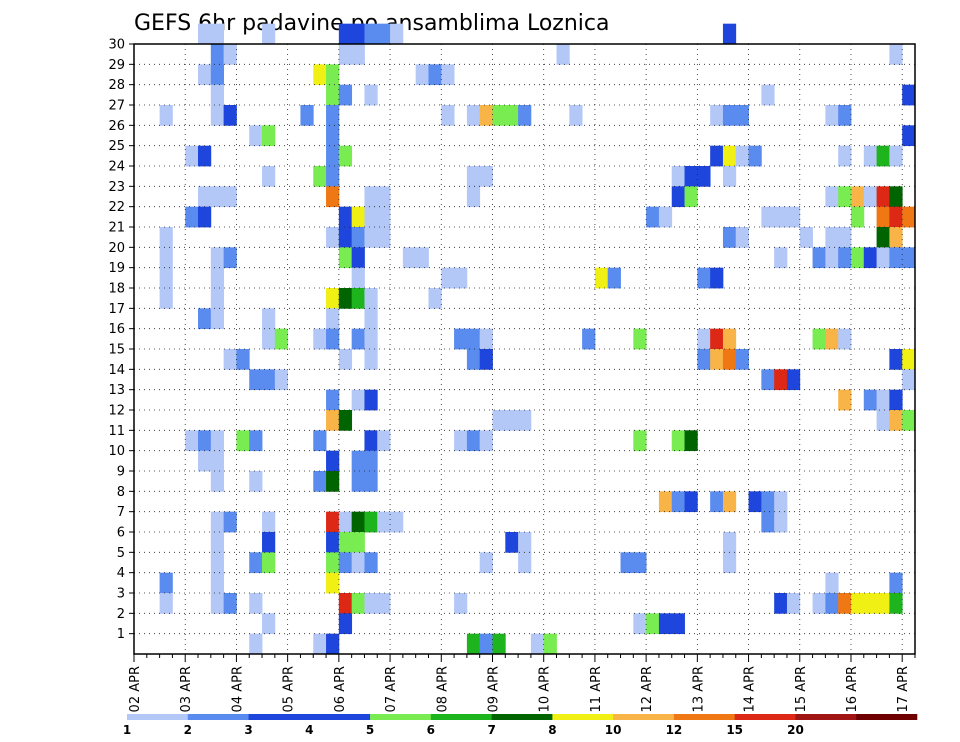 This screenshot has height=742, width=960. What do you see at coordinates (116, 106) in the screenshot?
I see `y-tick-label: 27` at bounding box center [116, 106].